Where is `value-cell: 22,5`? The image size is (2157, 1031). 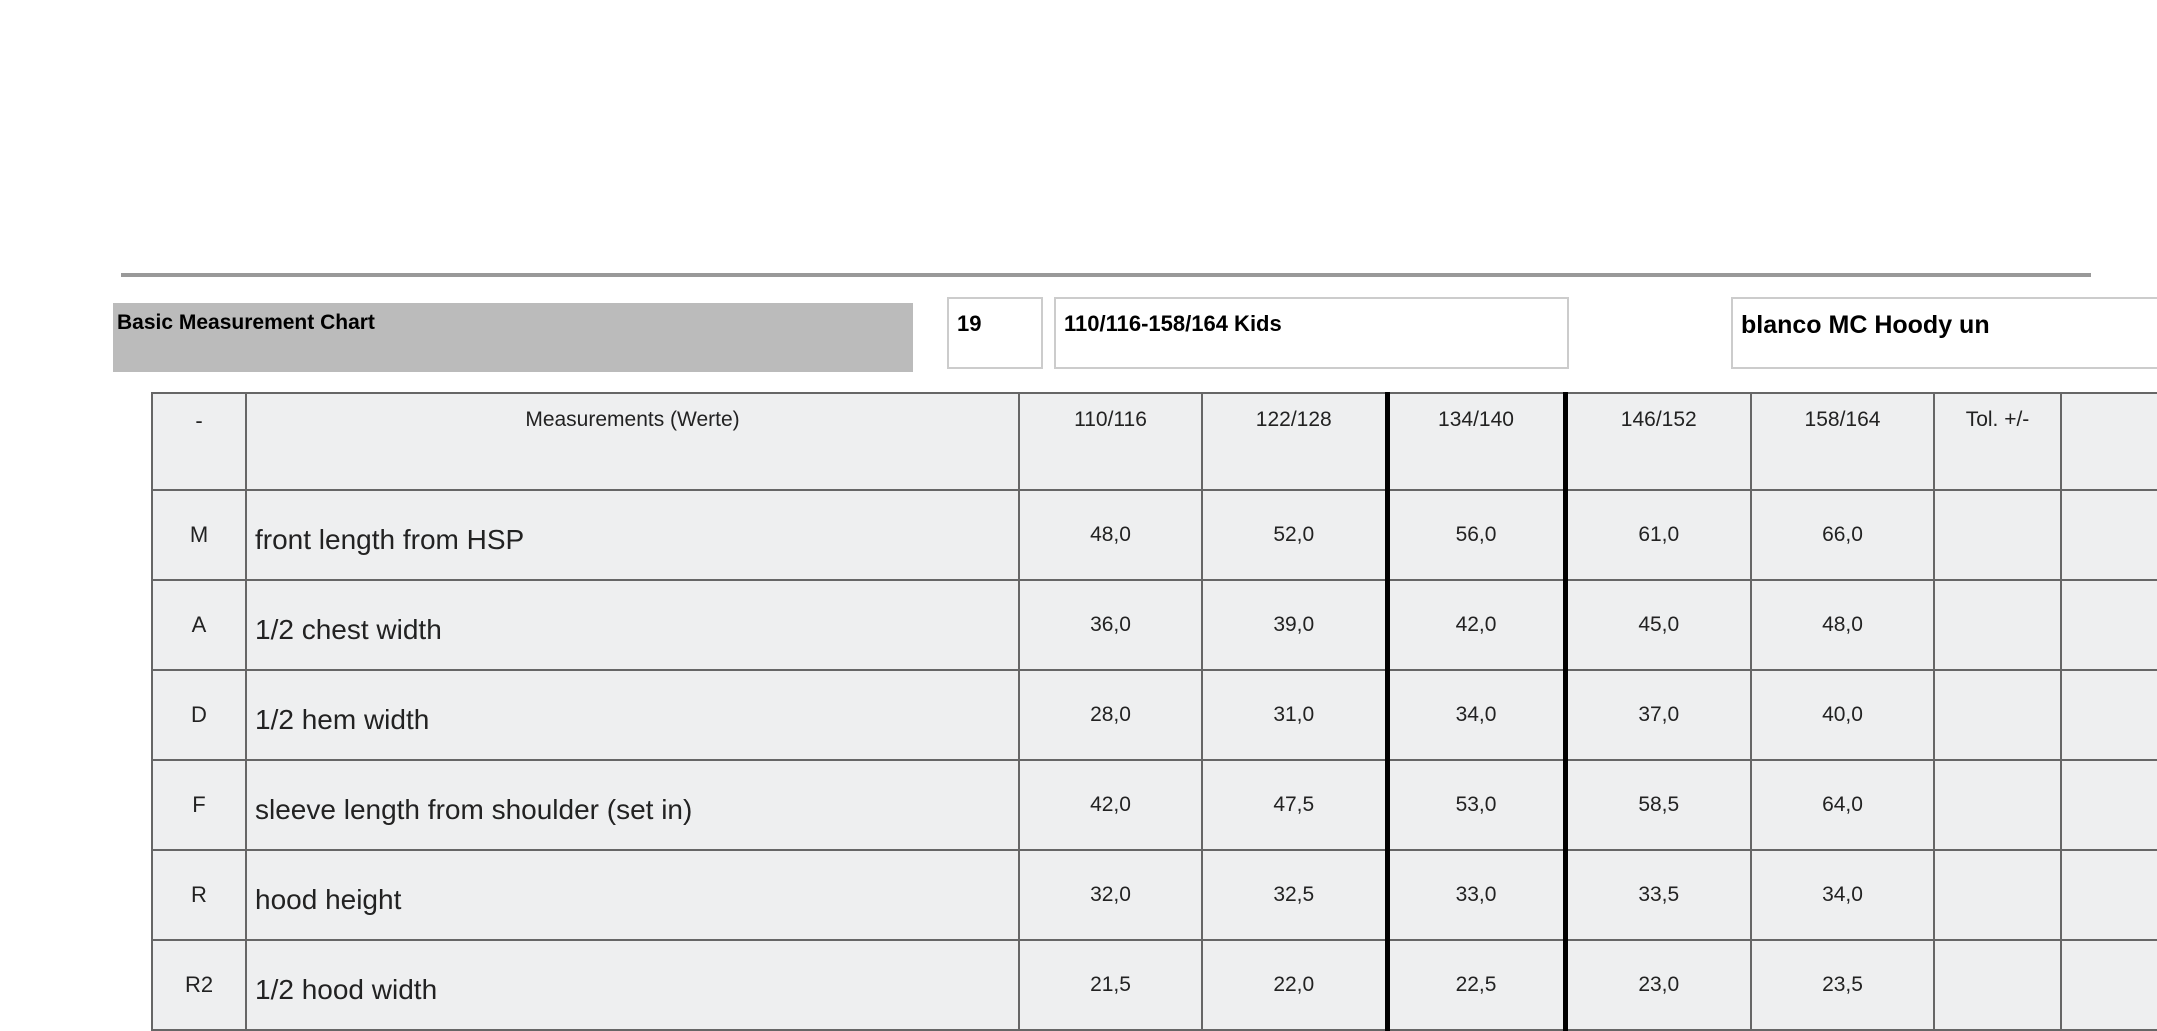 value-cell: 22,5 is located at coordinates (1475, 985).